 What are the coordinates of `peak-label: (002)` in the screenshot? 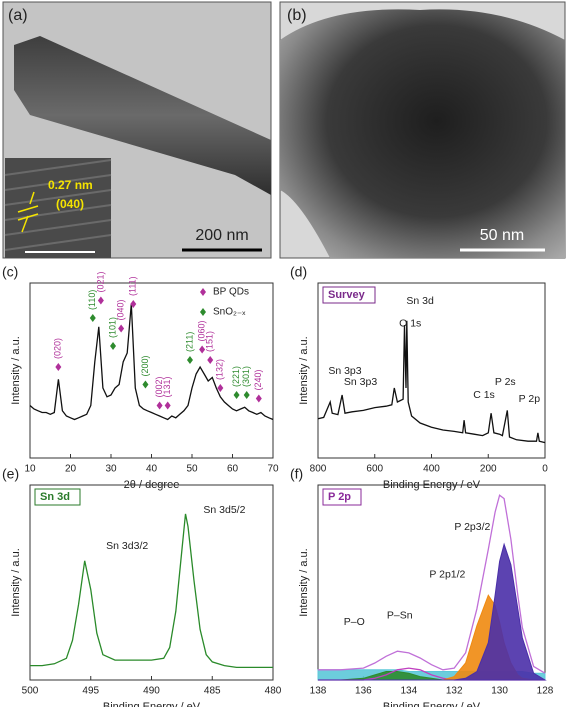 It's located at (159, 386).